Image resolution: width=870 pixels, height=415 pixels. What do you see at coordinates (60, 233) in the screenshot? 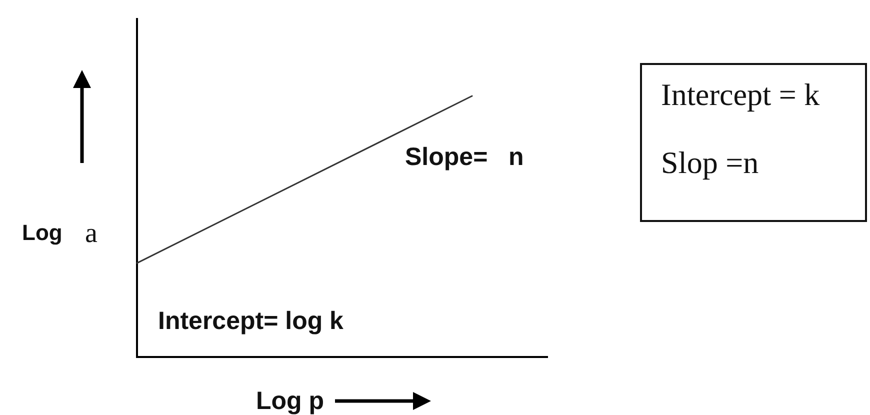
I see `y-axis-title: Log a` at bounding box center [60, 233].